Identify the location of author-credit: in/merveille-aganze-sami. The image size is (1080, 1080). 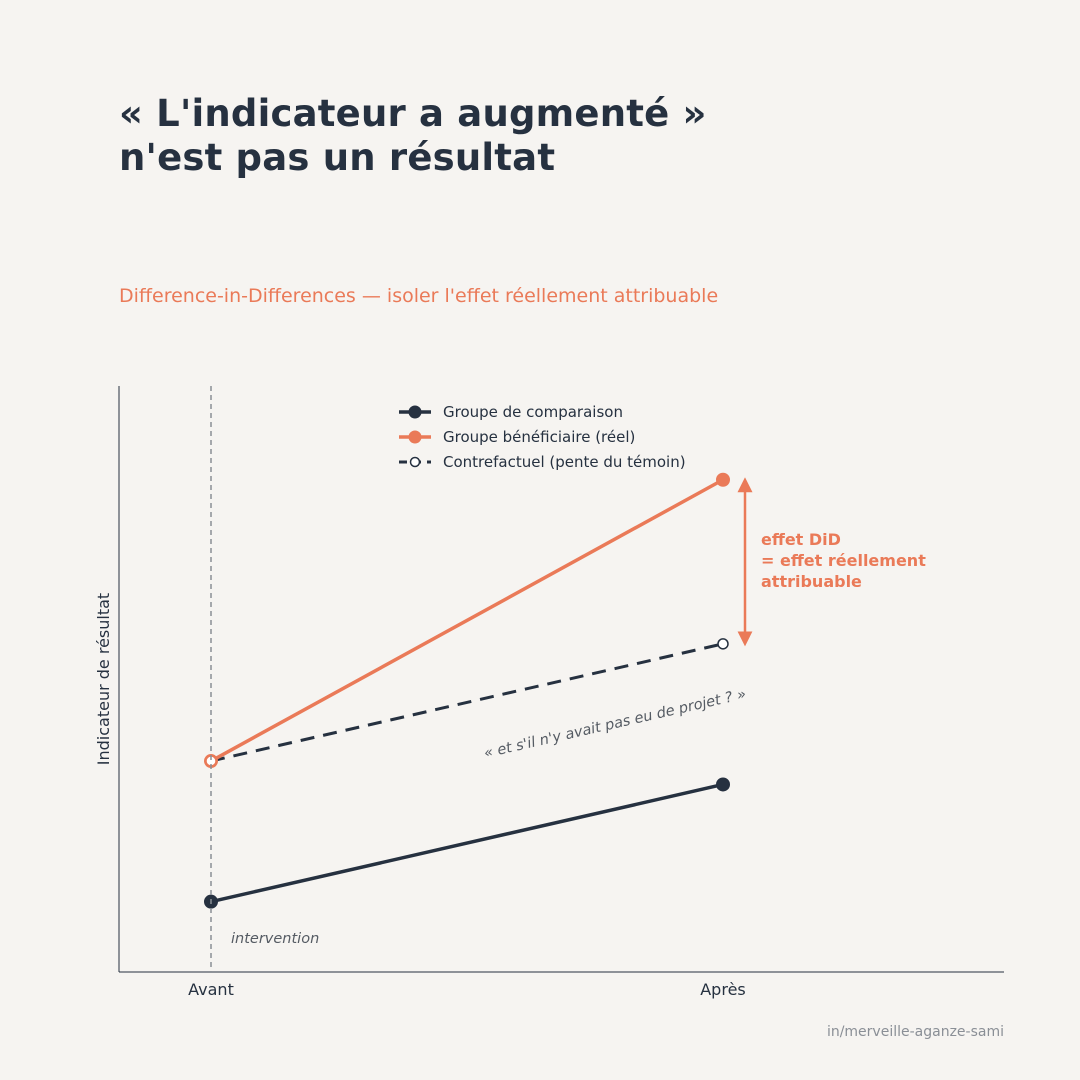
(915, 1032).